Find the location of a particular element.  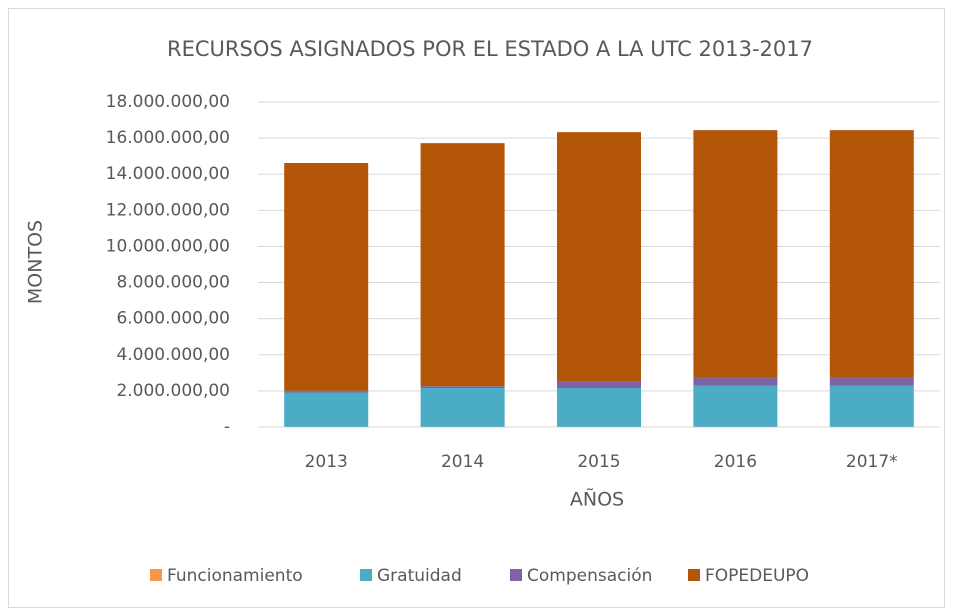

y-tick-label: 10.000.000,00 is located at coordinates (168, 246).